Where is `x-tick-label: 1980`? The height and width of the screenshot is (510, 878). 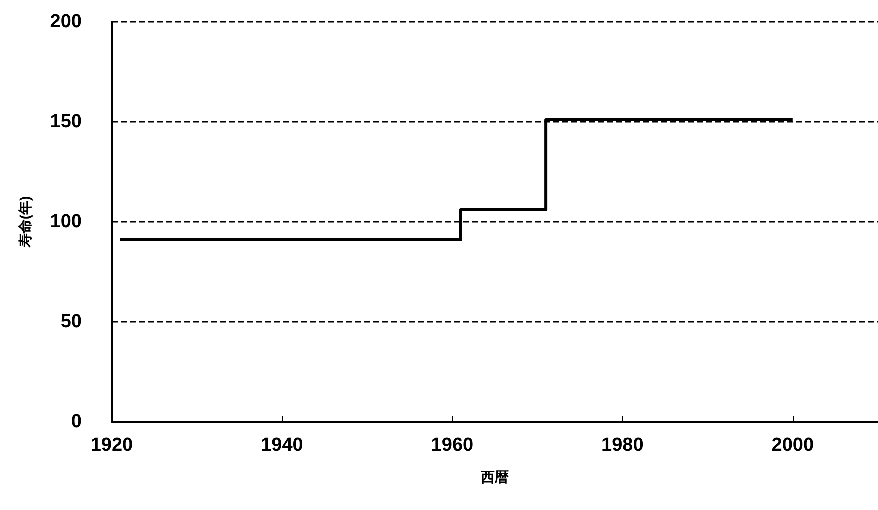 x-tick-label: 1980 is located at coordinates (623, 445).